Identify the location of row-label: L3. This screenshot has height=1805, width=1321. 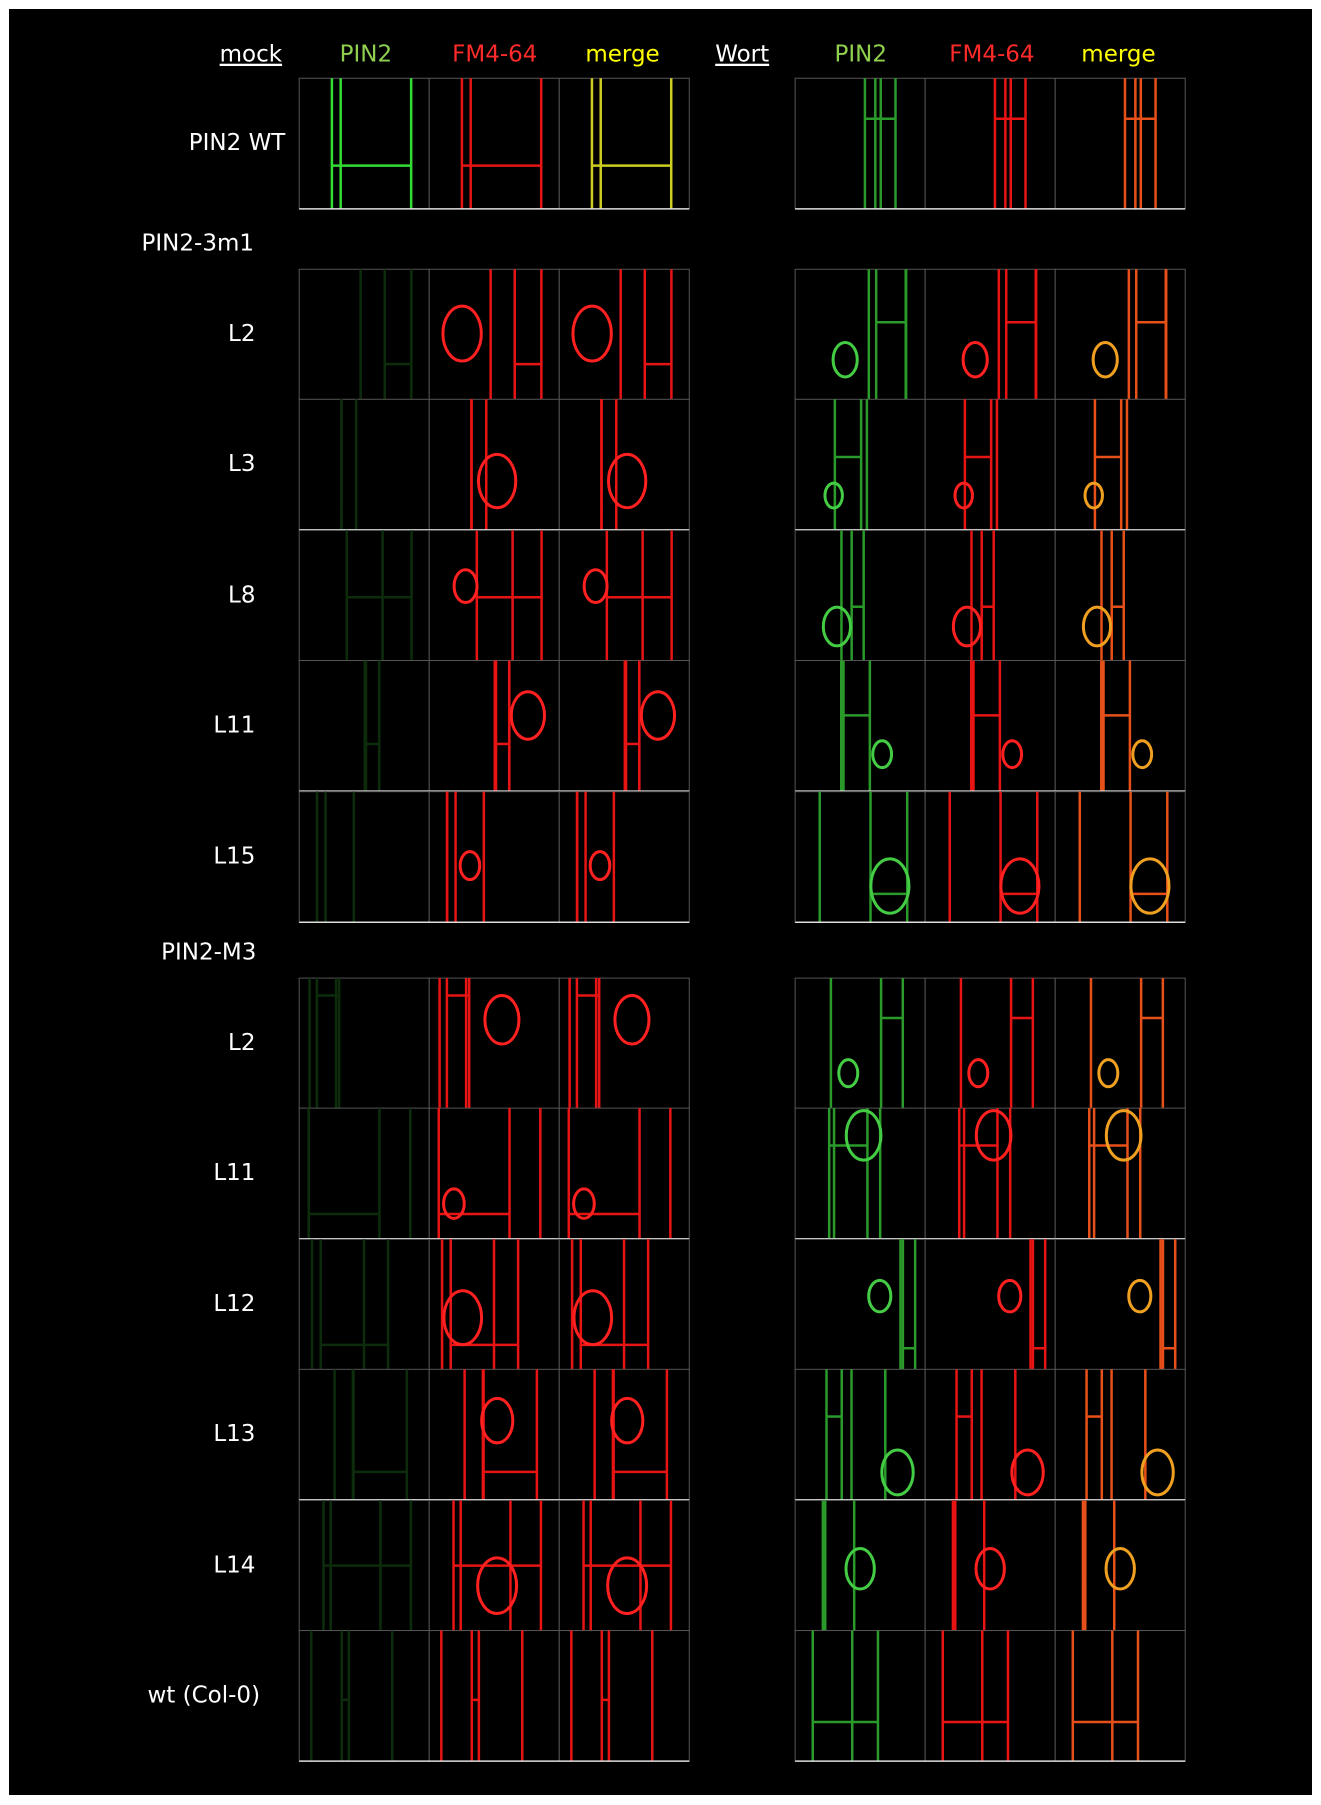
(241, 464).